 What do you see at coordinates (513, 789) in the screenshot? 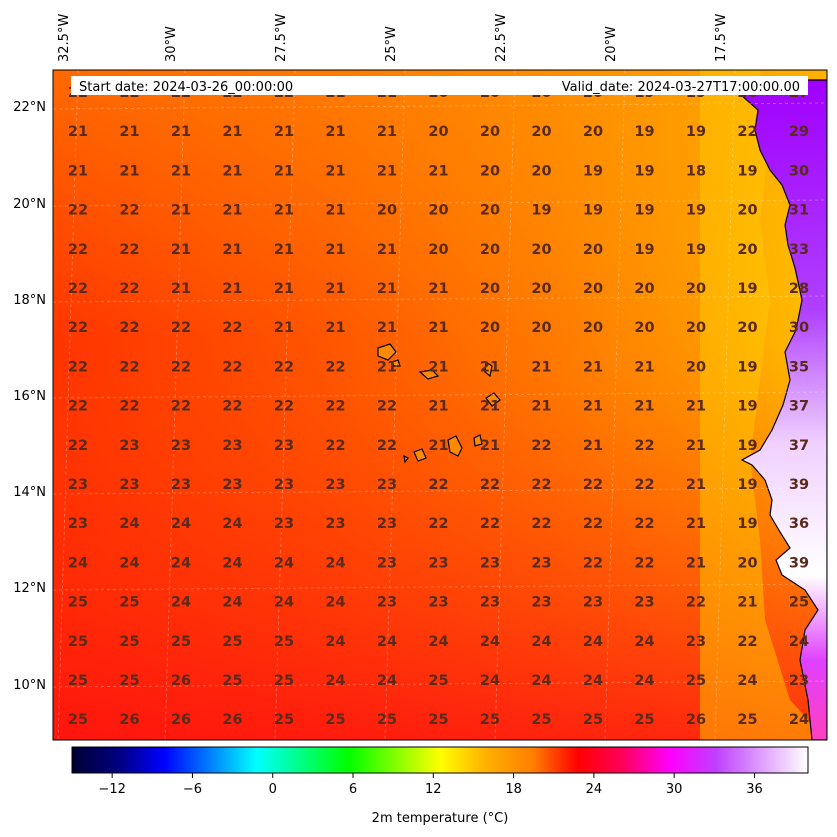
I see `colorbar-tick-label: 18` at bounding box center [513, 789].